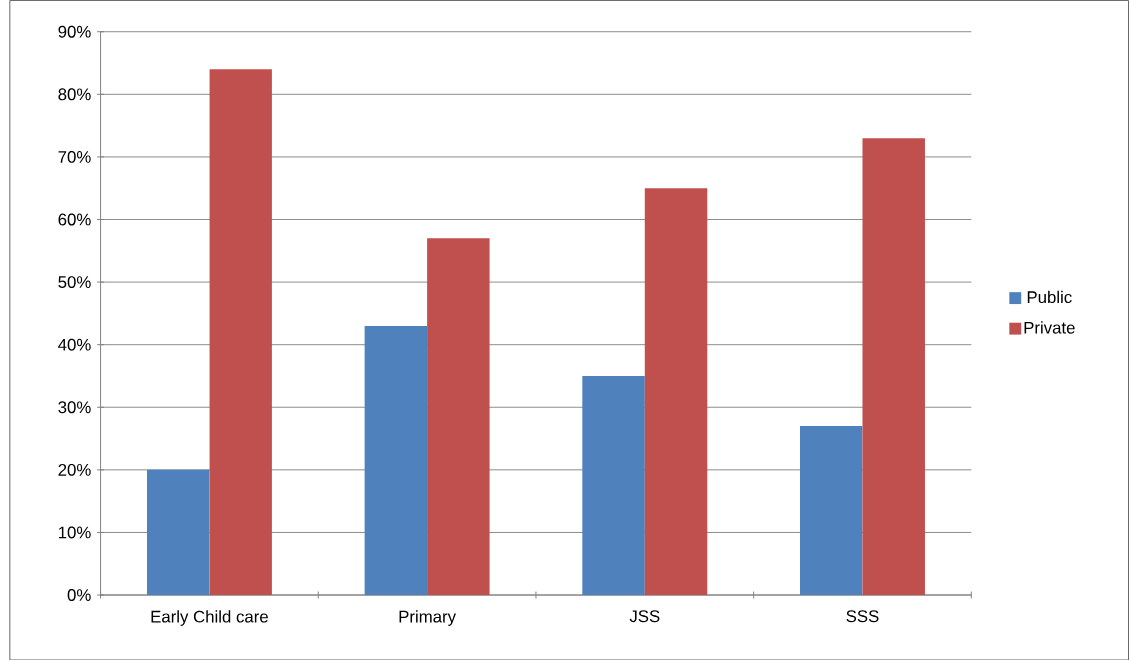 The width and height of the screenshot is (1129, 660). Describe the element at coordinates (74, 469) in the screenshot. I see `y-tick-label: 20%` at that location.